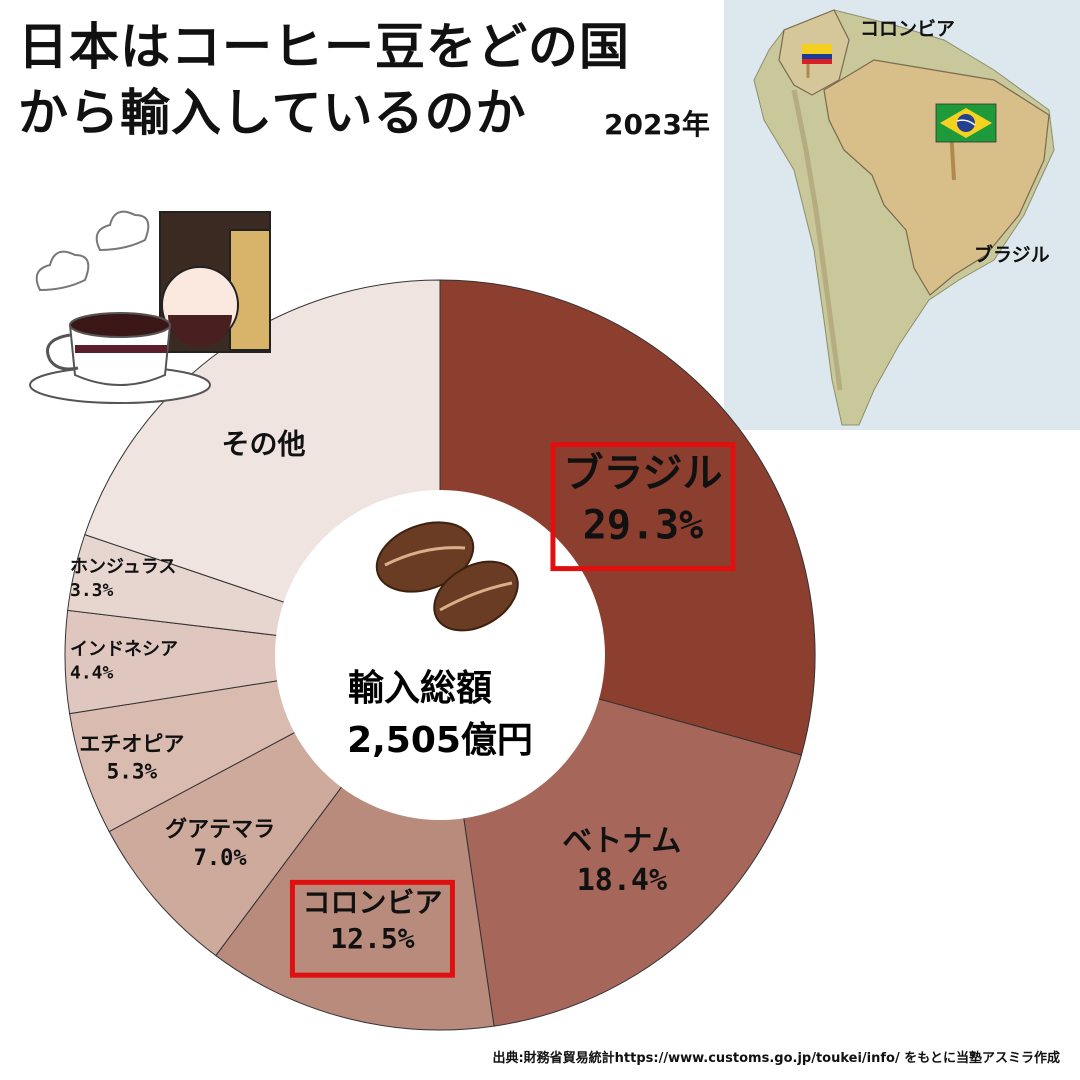 The height and width of the screenshot is (1080, 1080). I want to click on slice-value-4: 7.0%, so click(221, 858).